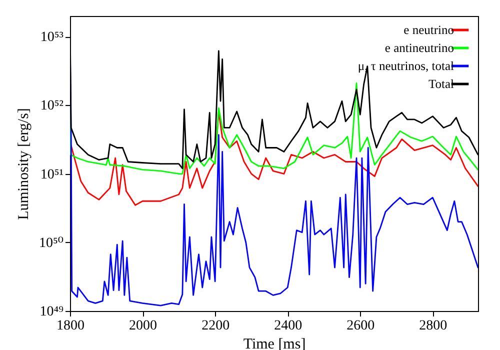 The width and height of the screenshot is (500, 350). What do you see at coordinates (52, 106) in the screenshot?
I see `y-tick-label: 10⁵²` at bounding box center [52, 106].